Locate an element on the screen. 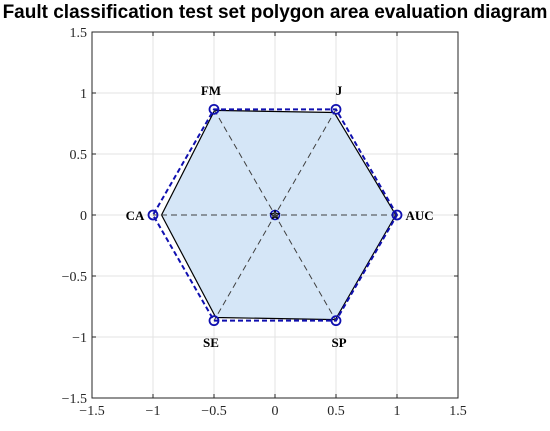 The width and height of the screenshot is (550, 431). axis-name-j: J is located at coordinates (339, 90).